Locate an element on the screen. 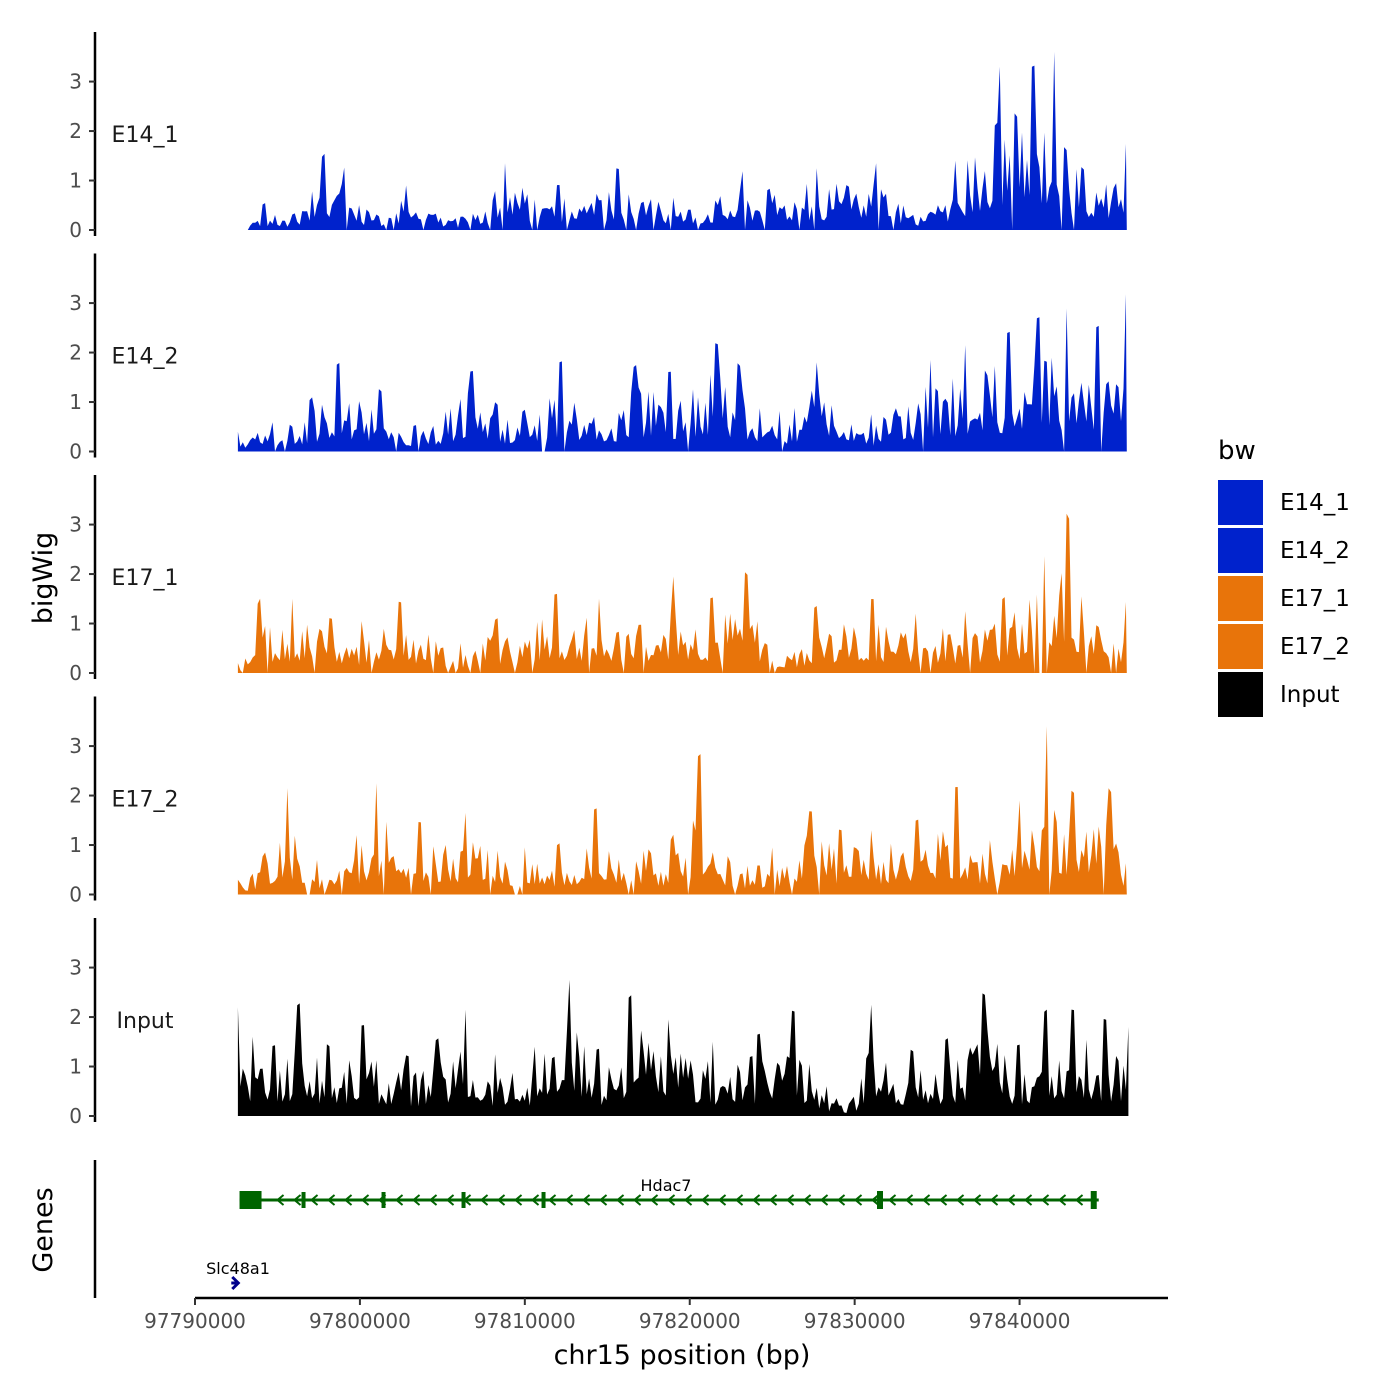 The image size is (1400, 1400). gene-label: Hdac7 is located at coordinates (666, 1185).